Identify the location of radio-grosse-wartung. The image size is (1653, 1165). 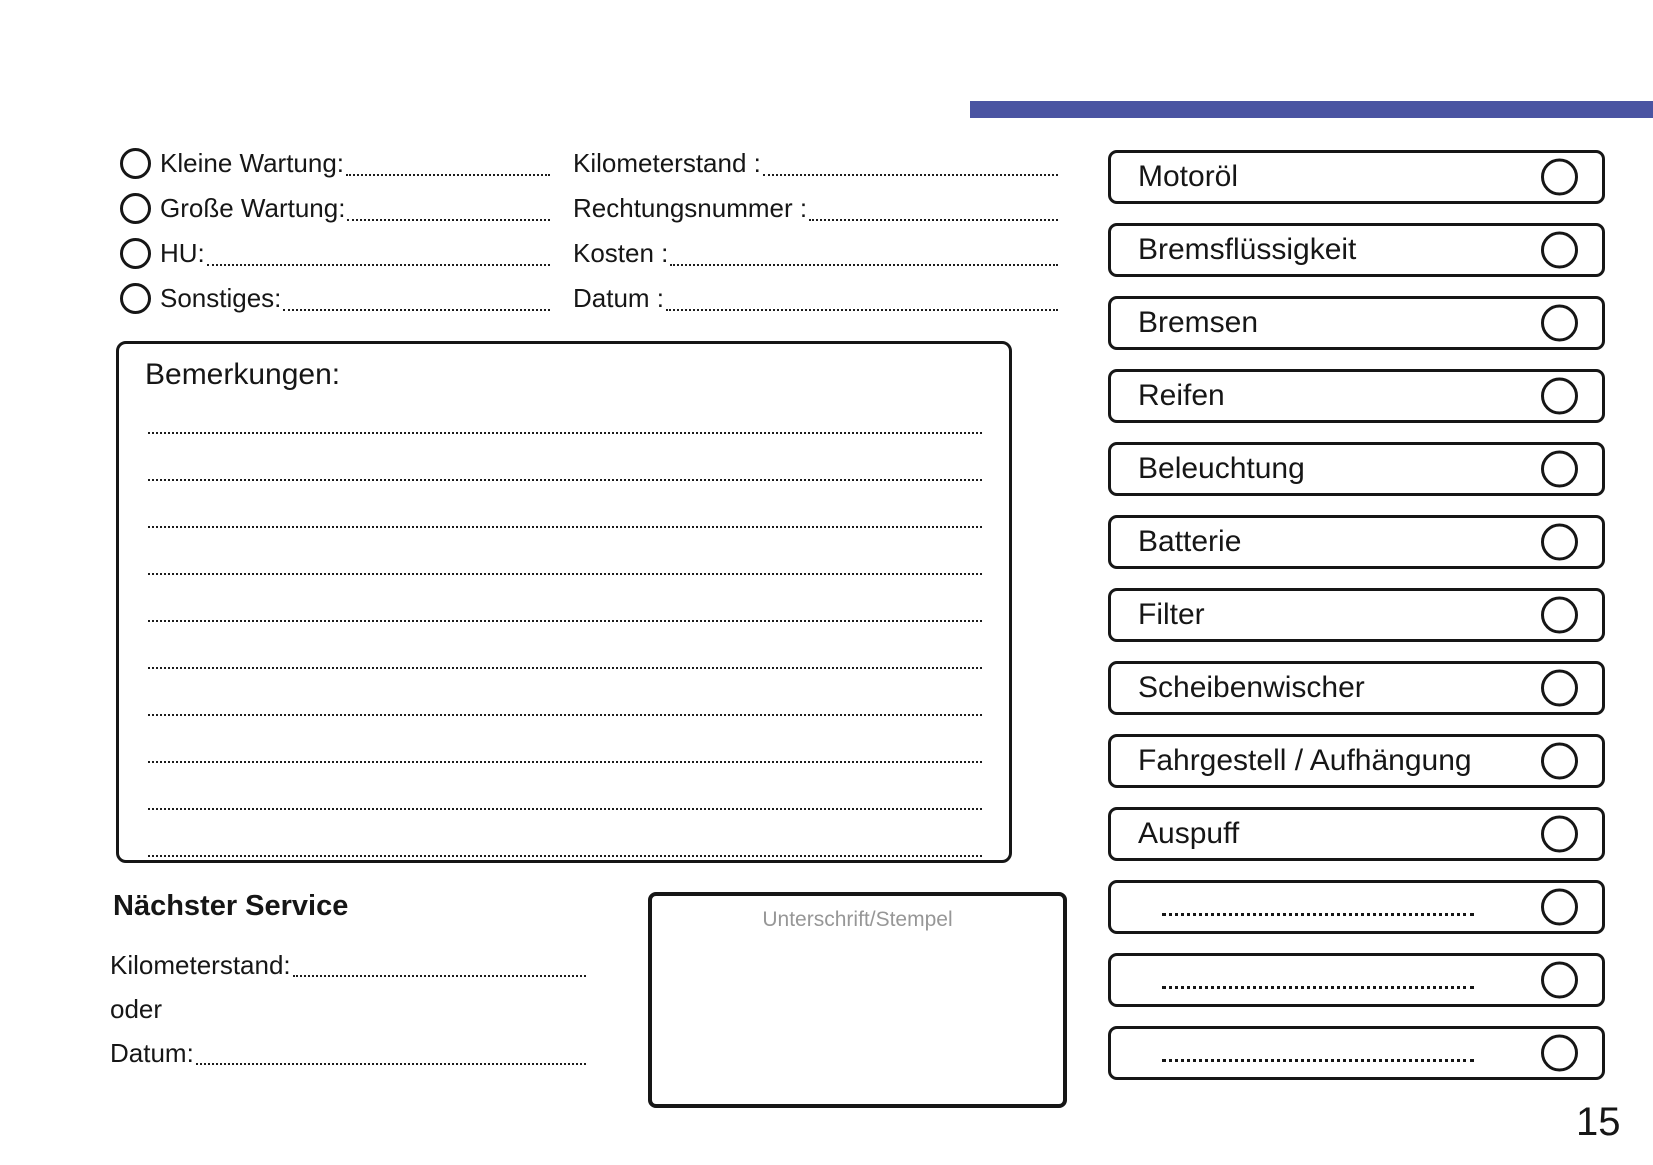
(135, 208).